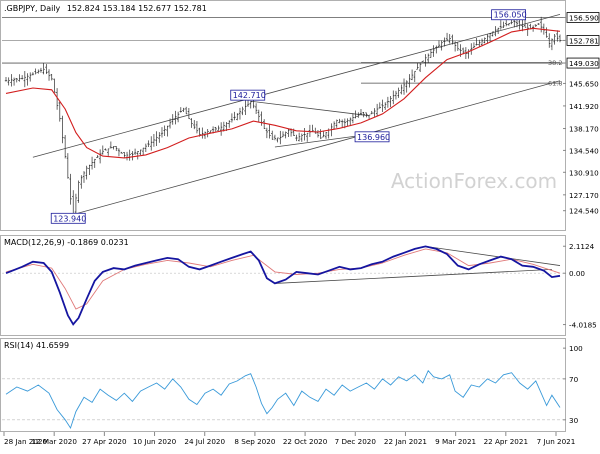 The height and width of the screenshot is (454, 600). What do you see at coordinates (283, 279) in the screenshot?
I see `macd-signal-line` at bounding box center [283, 279].